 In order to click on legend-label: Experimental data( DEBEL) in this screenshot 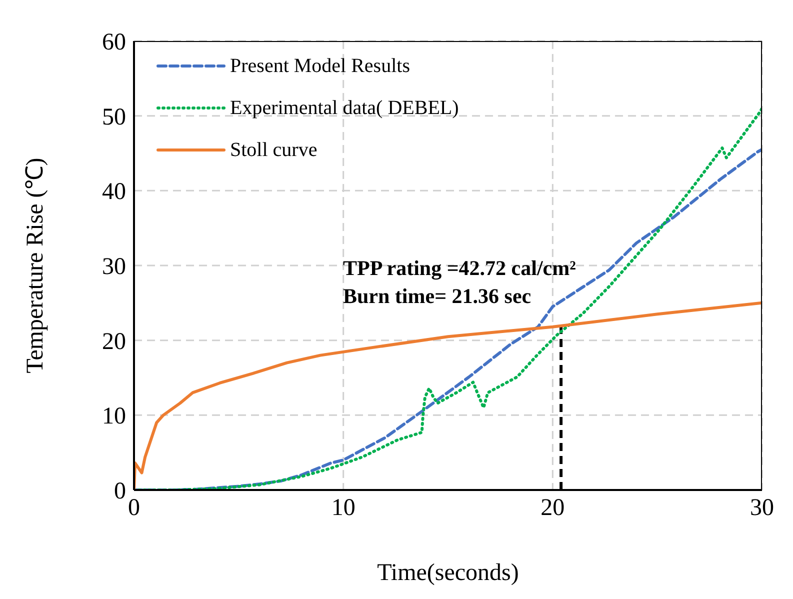, I will do `click(344, 108)`.